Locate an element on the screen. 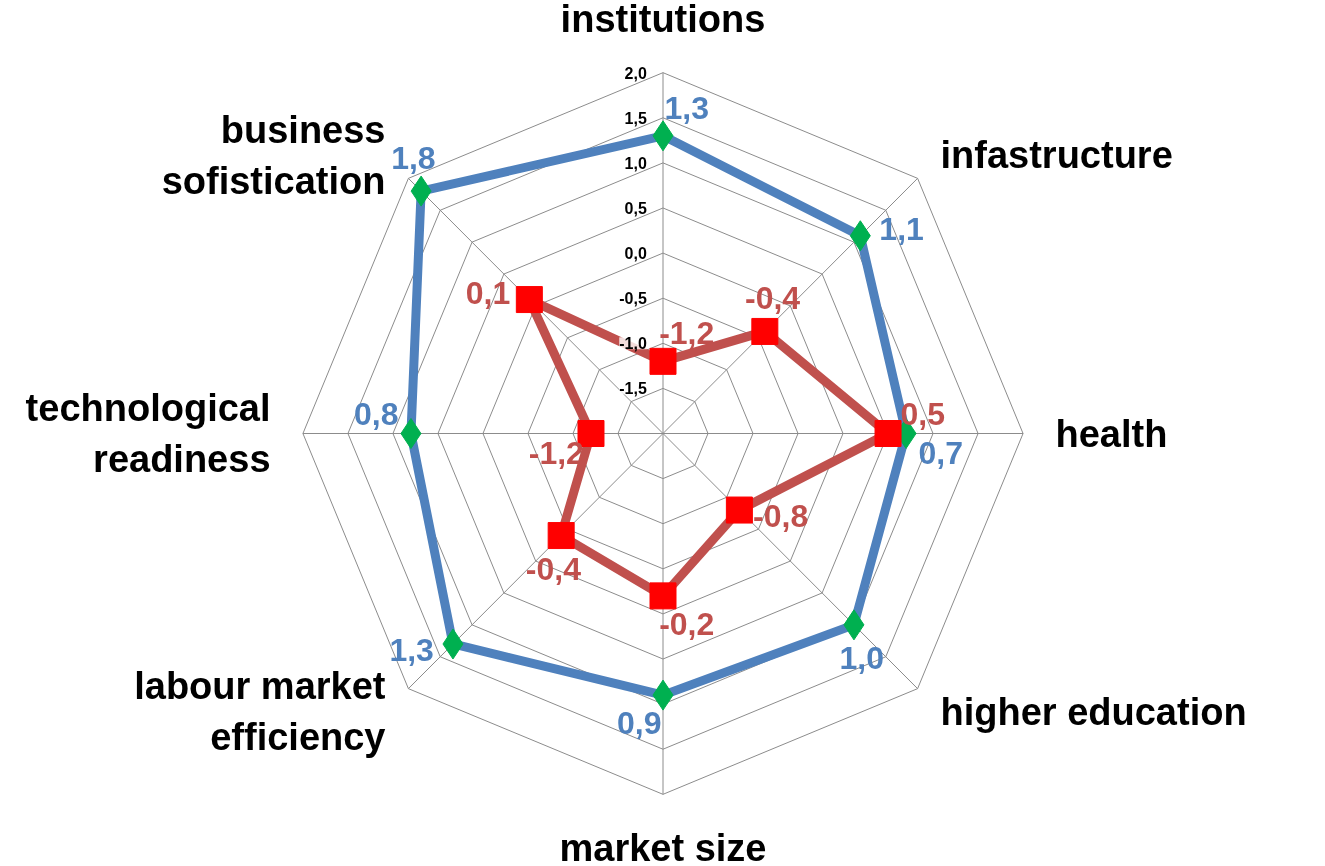 This screenshot has height=866, width=1325. spoke-label: business sofistication is located at coordinates (273, 155).